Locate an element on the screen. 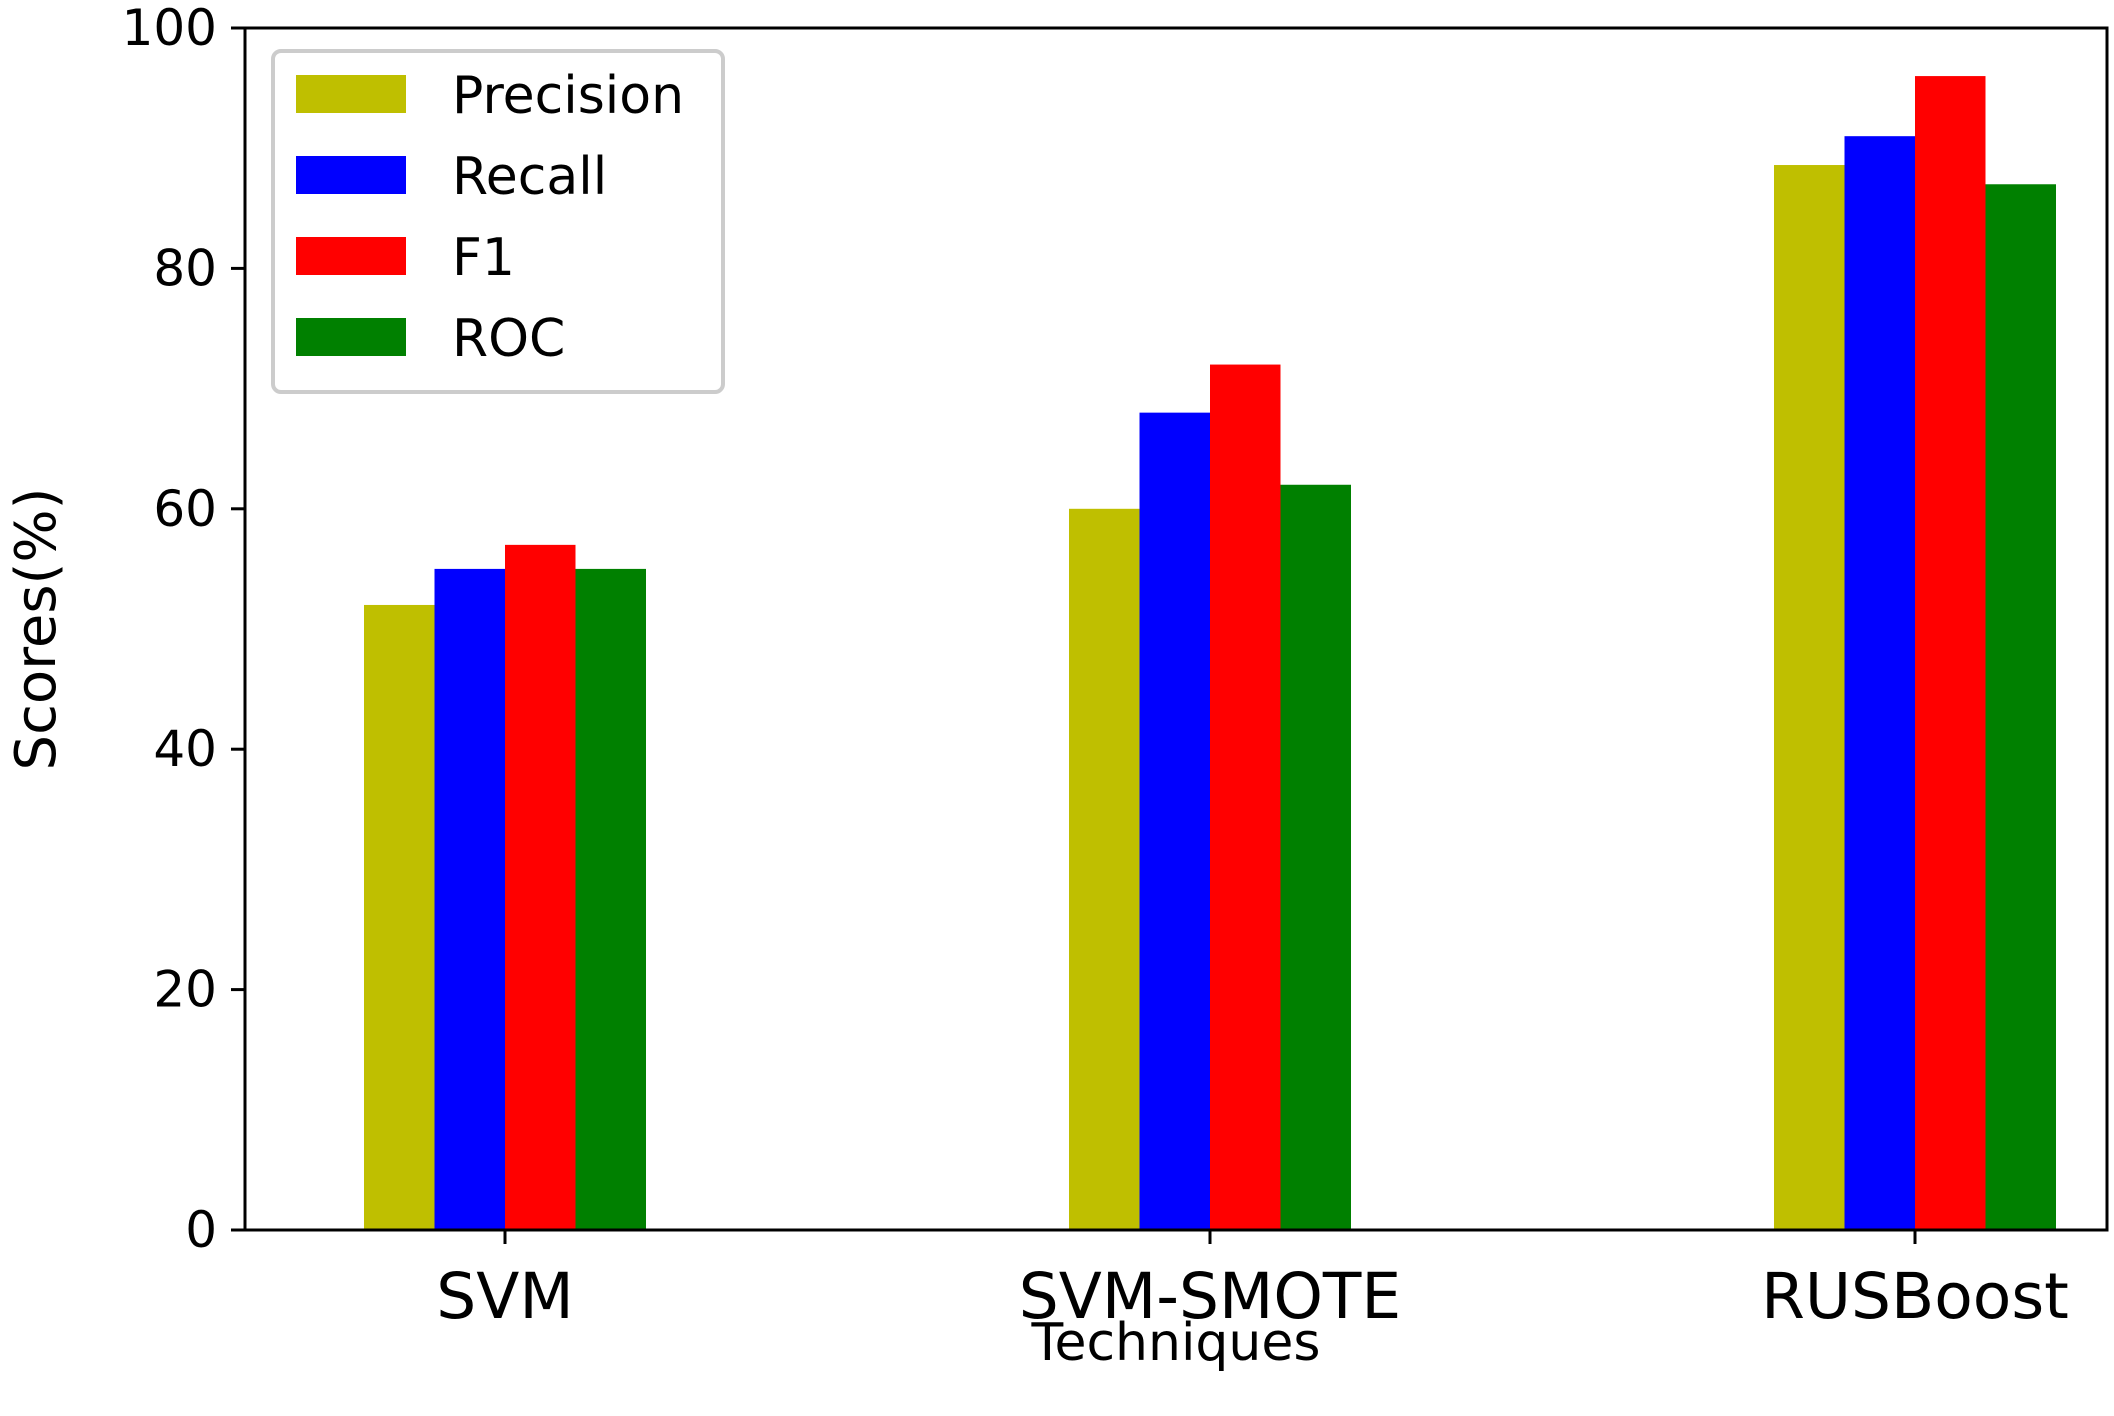 The height and width of the screenshot is (1416, 2114). y-tick-label: 60 is located at coordinates (185, 509).